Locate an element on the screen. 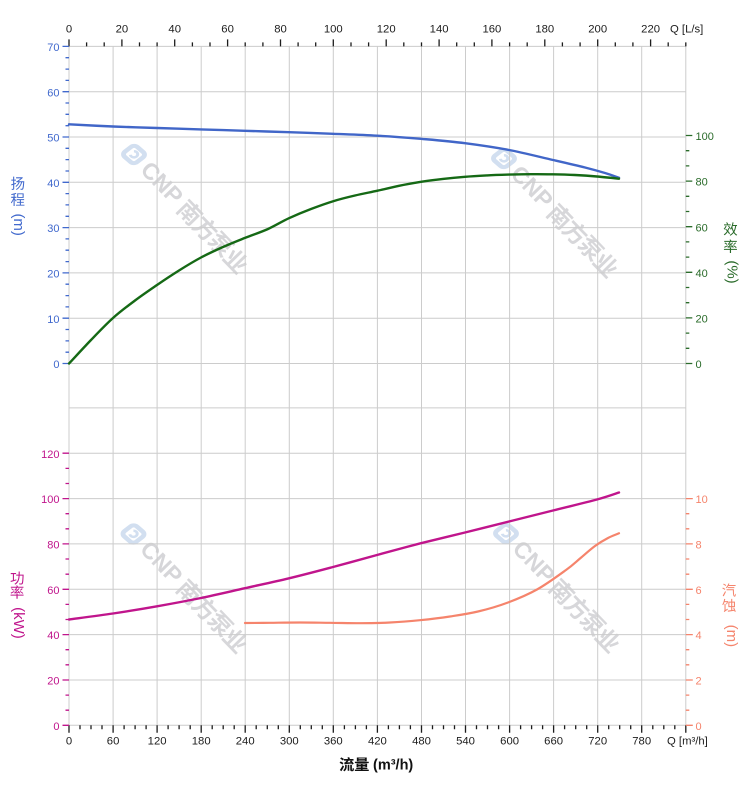  svg-text: 160 is located at coordinates (491, 29).